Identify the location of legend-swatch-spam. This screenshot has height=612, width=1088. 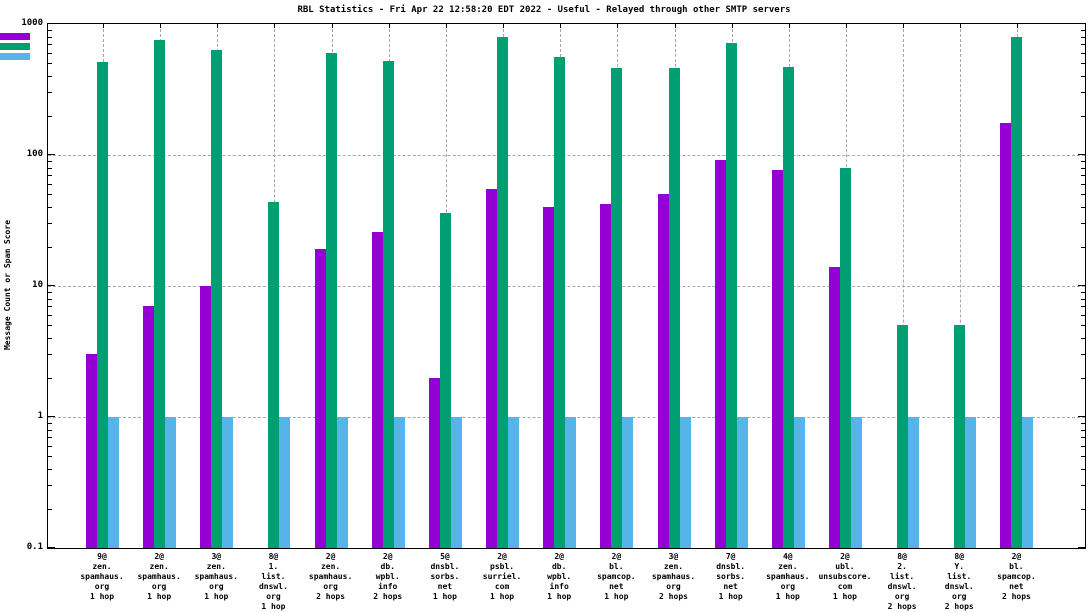
(15, 46).